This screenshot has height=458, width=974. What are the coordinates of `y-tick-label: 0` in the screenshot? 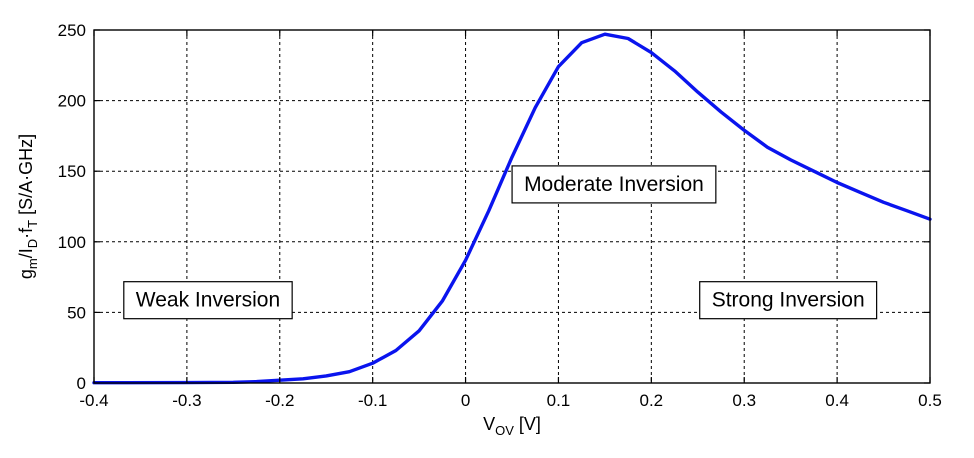 It's located at (81, 383).